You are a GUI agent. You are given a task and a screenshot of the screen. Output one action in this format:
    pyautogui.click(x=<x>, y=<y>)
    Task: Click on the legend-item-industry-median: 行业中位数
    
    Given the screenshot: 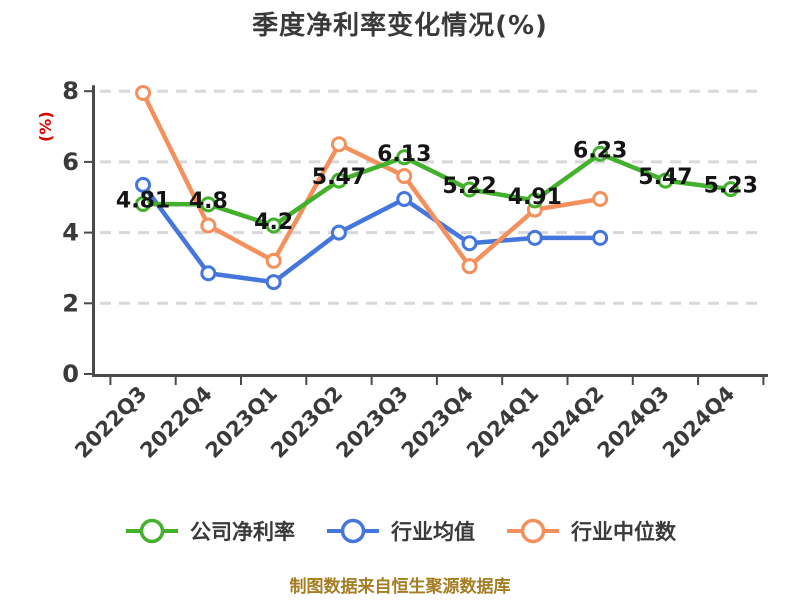 What is the action you would take?
    pyautogui.click(x=590, y=531)
    